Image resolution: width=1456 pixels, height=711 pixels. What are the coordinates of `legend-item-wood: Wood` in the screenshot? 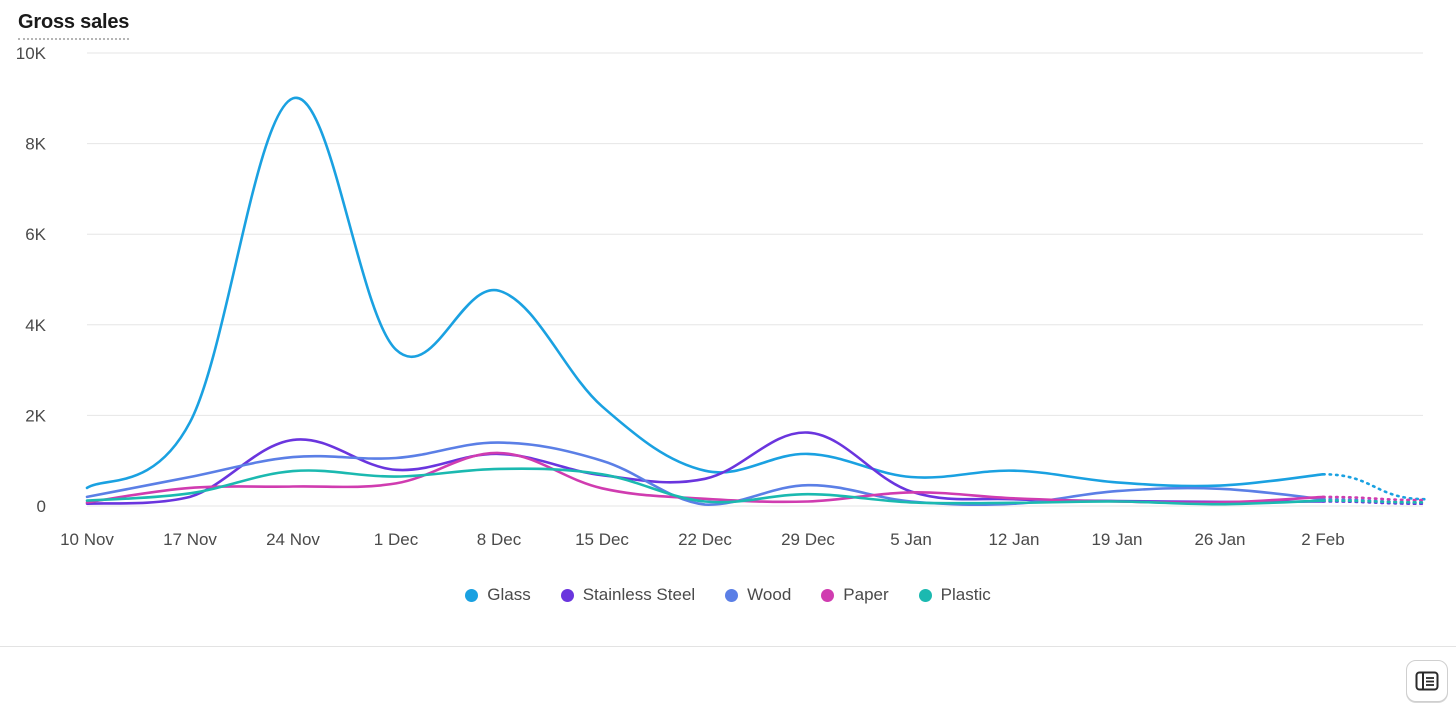 It's located at (758, 595).